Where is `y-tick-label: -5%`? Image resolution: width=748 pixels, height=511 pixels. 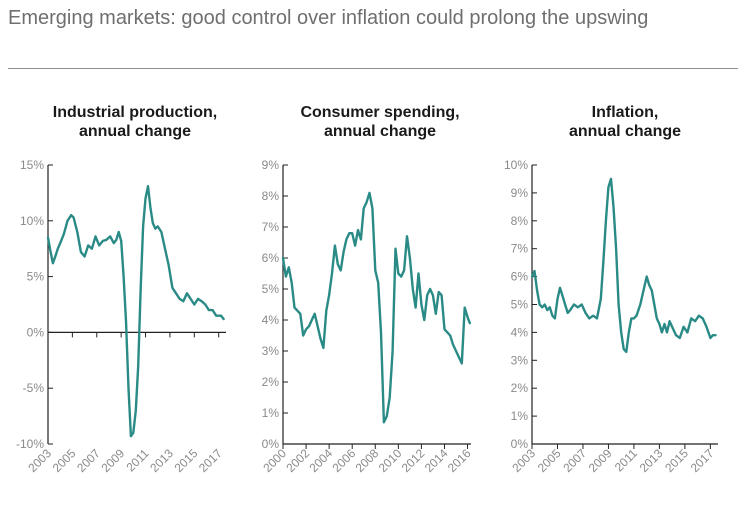 y-tick-label: -5% is located at coordinates (34, 388).